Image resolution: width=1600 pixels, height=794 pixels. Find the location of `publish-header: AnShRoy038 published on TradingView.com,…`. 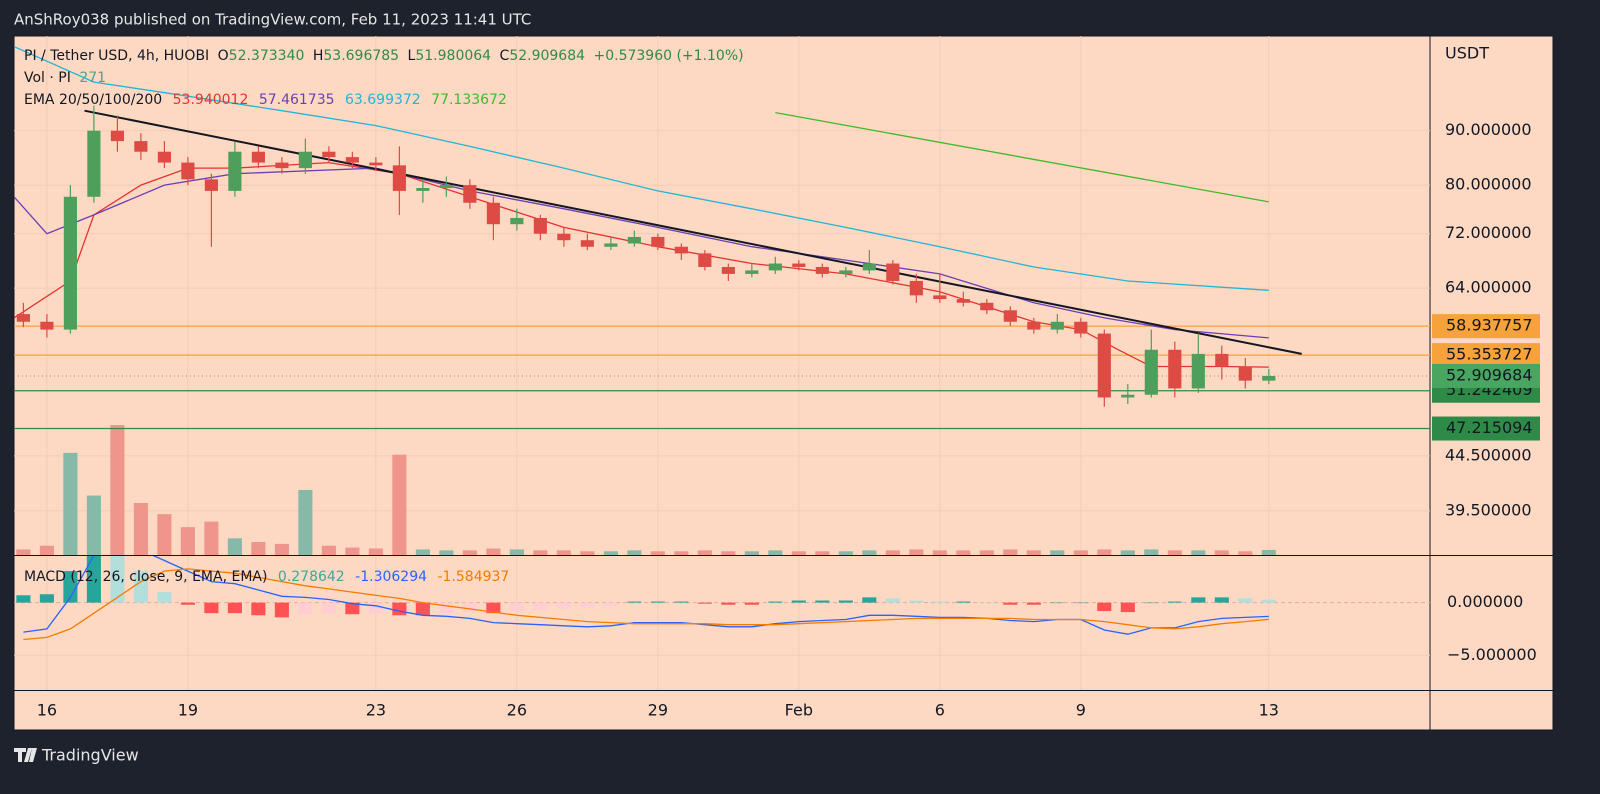

publish-header: AnShRoy038 published on TradingView.com,… is located at coordinates (272, 20).